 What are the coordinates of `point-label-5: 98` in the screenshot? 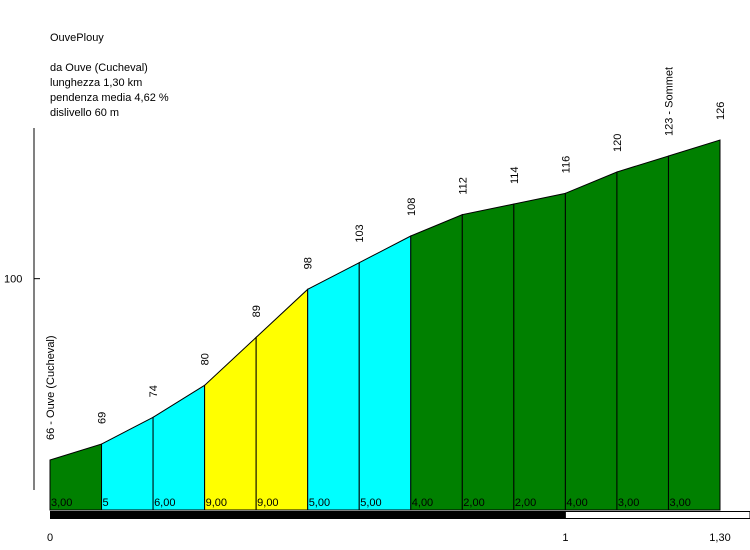 It's located at (309, 263).